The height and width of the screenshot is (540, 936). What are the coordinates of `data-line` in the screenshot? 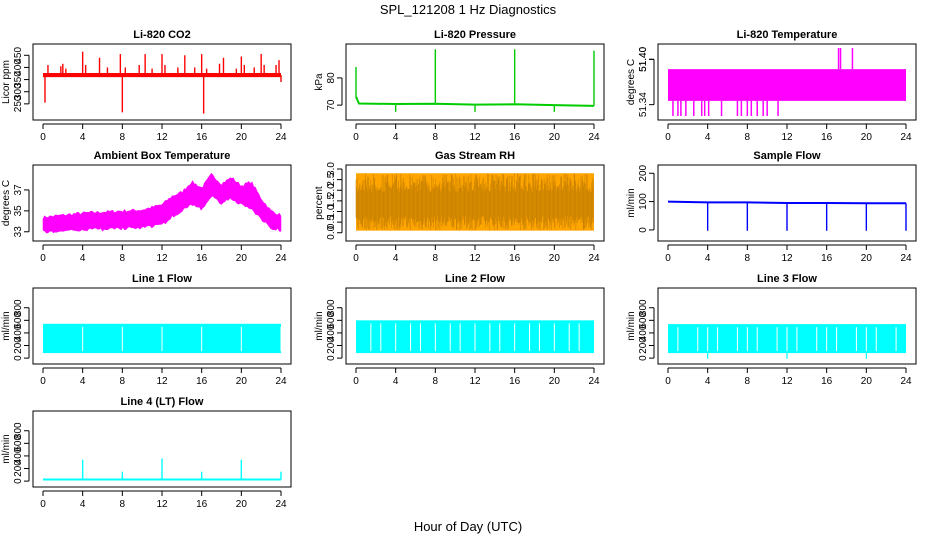 It's located at (475, 101).